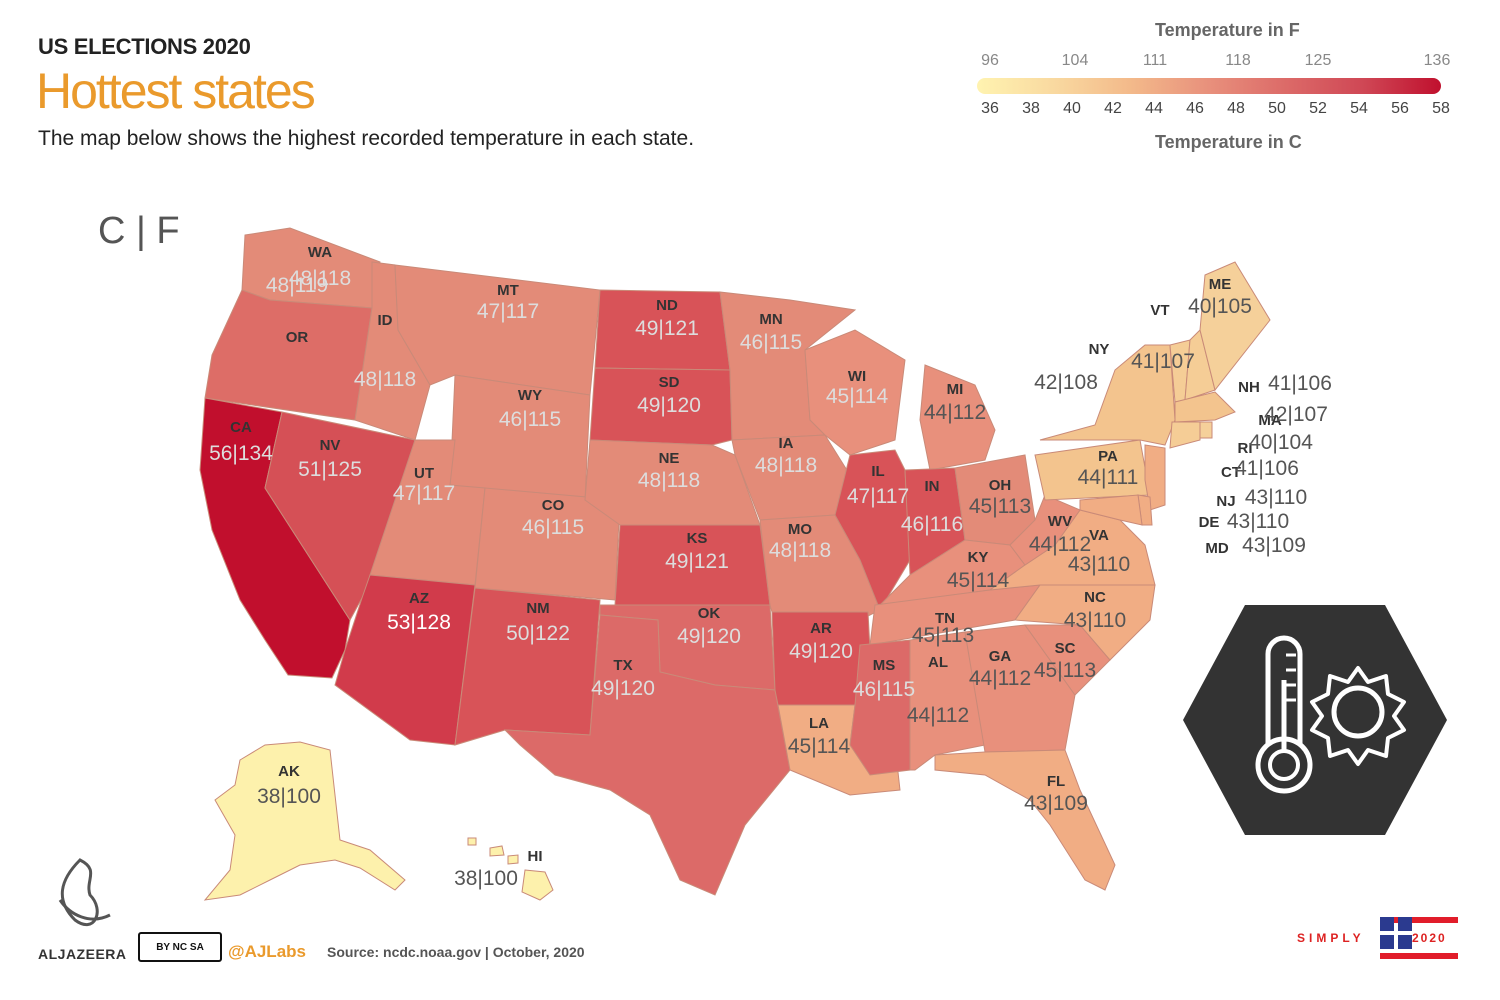 The image size is (1500, 1000). I want to click on state-value-ok: 49|120, so click(709, 636).